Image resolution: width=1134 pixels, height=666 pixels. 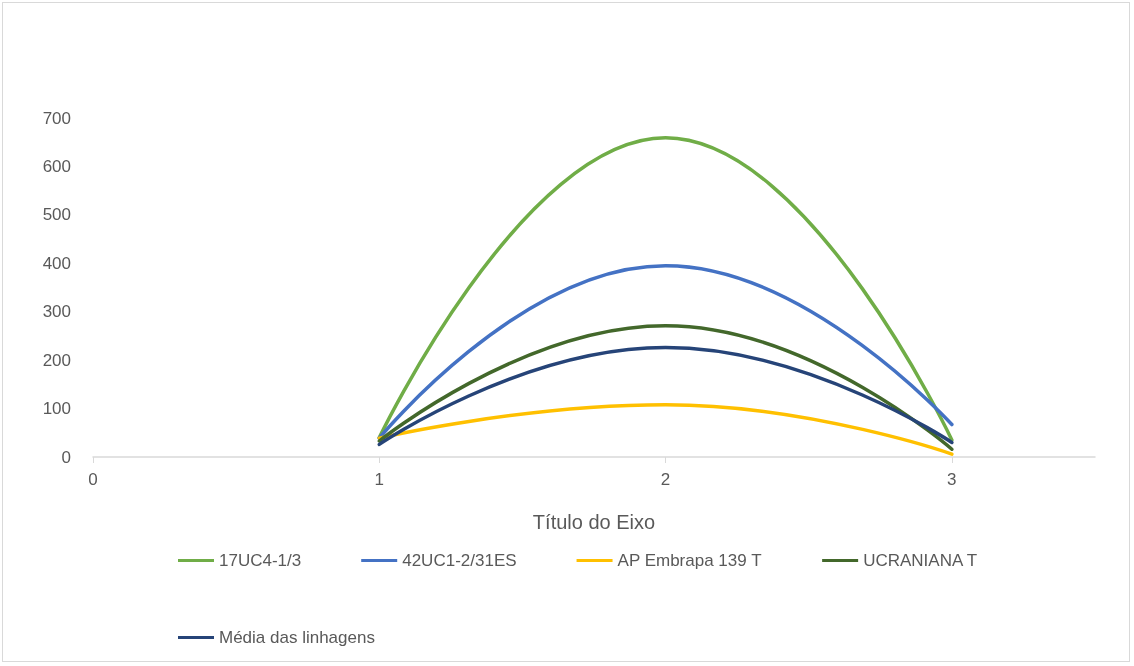 I want to click on legend-label: UCRANIANA T, so click(x=920, y=560).